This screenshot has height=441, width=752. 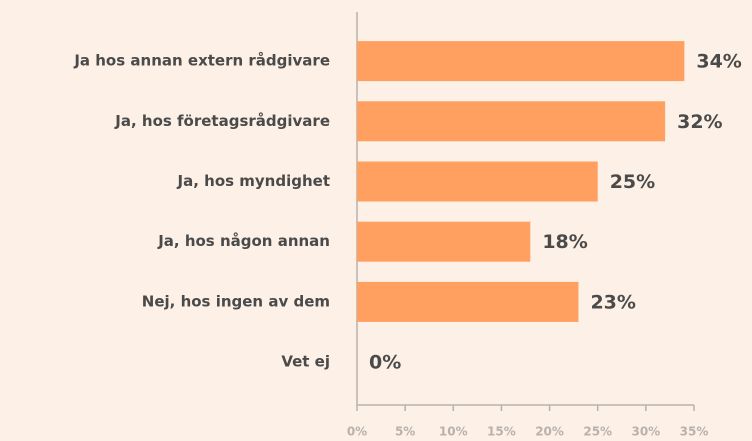 What do you see at coordinates (632, 182) in the screenshot?
I see `value-label: 25%` at bounding box center [632, 182].